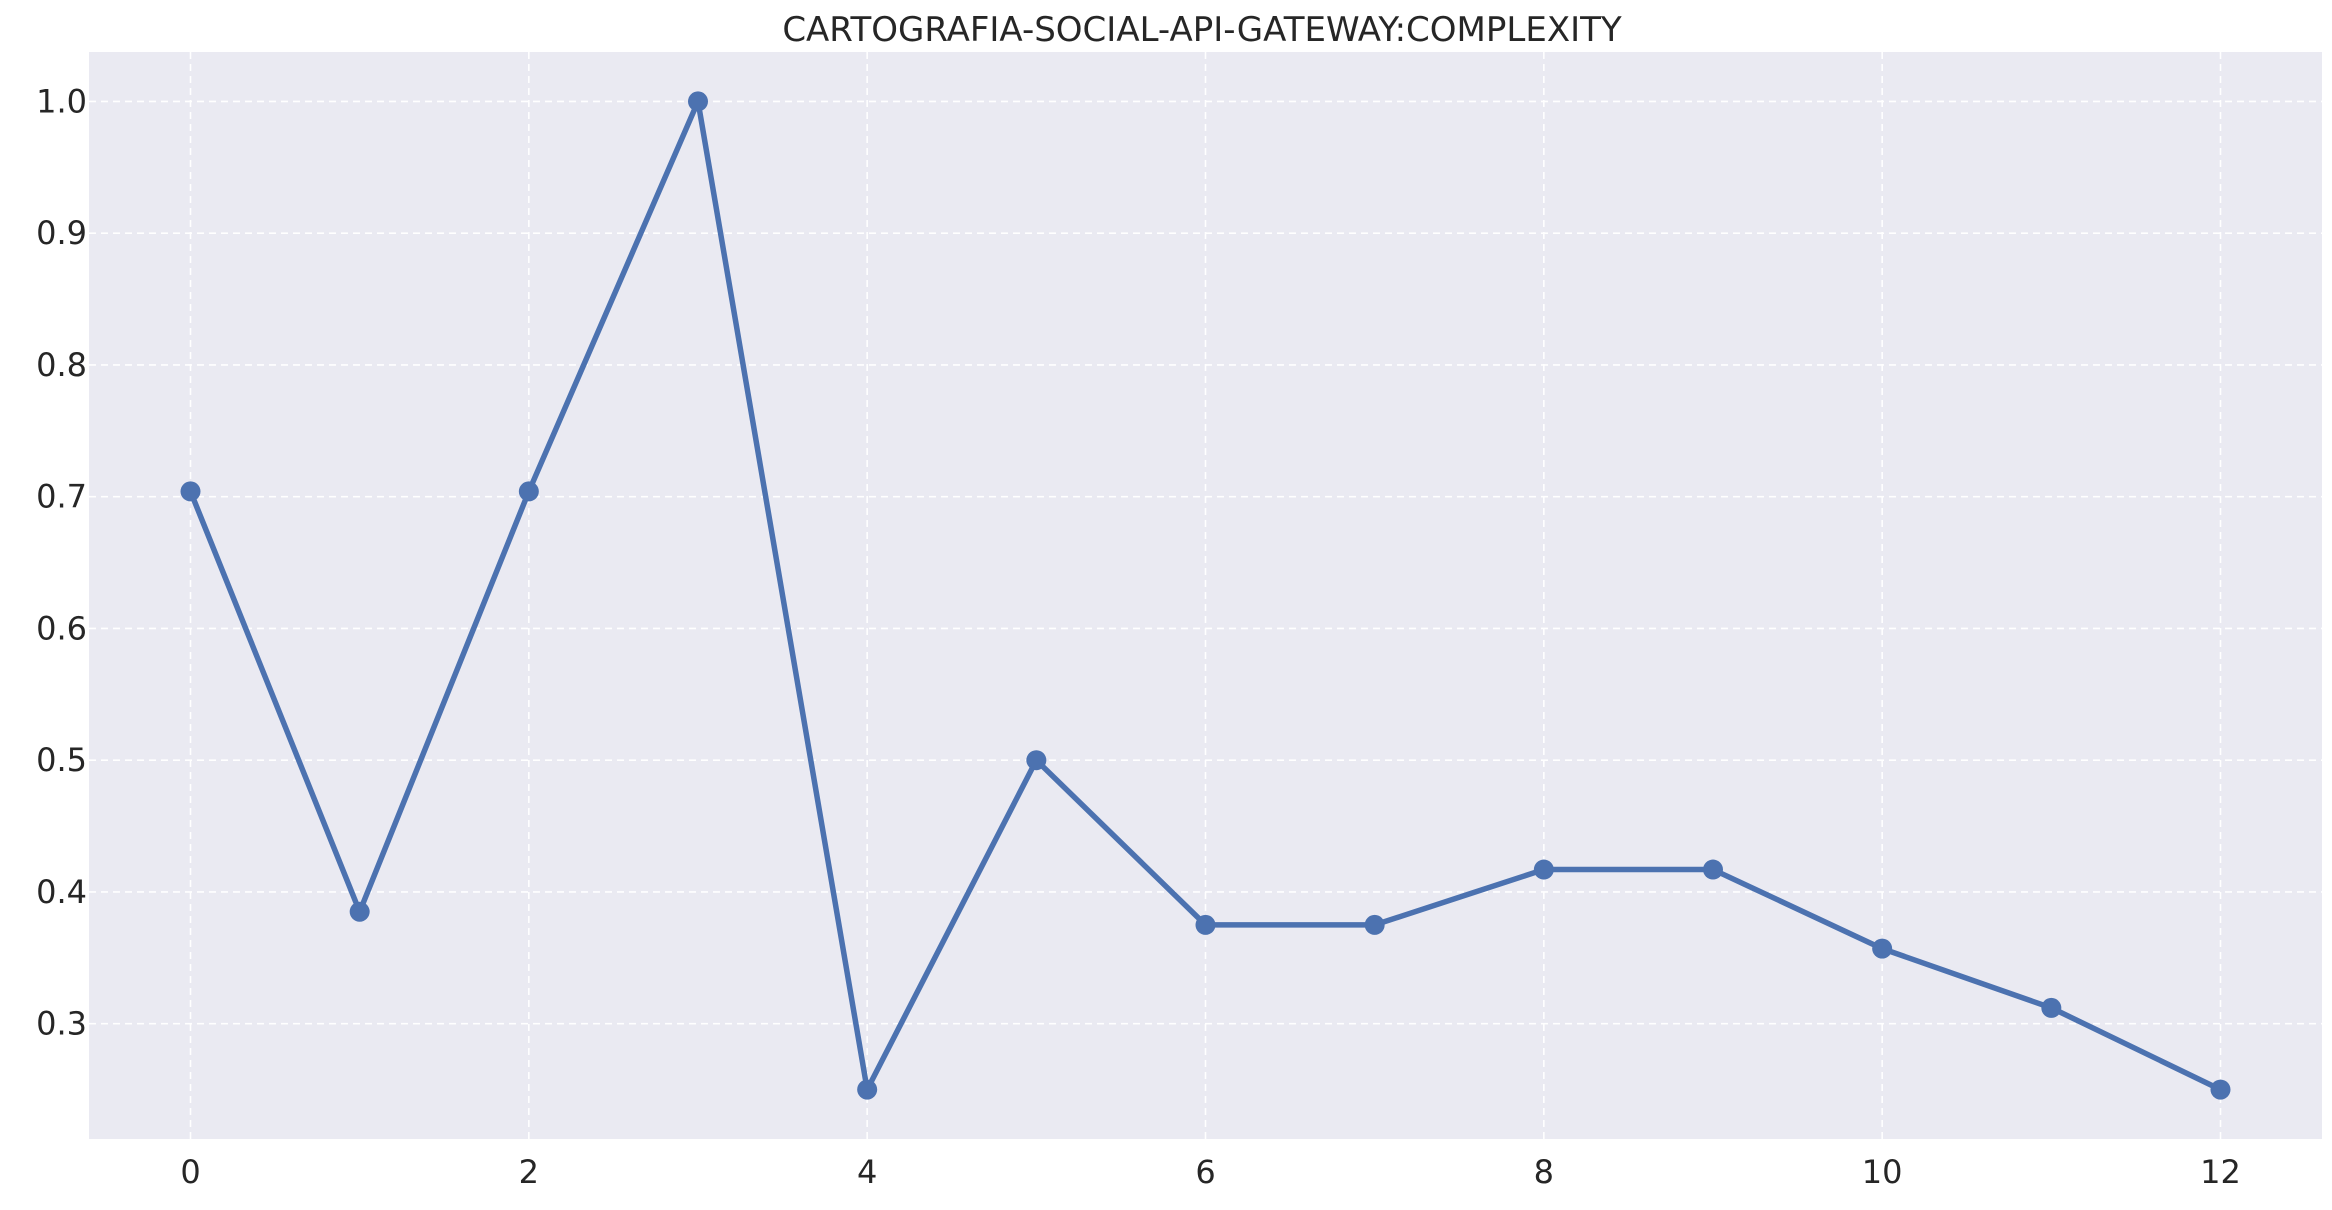 The width and height of the screenshot is (2332, 1210). Describe the element at coordinates (61, 760) in the screenshot. I see `y-tick-label: 0.5` at that location.